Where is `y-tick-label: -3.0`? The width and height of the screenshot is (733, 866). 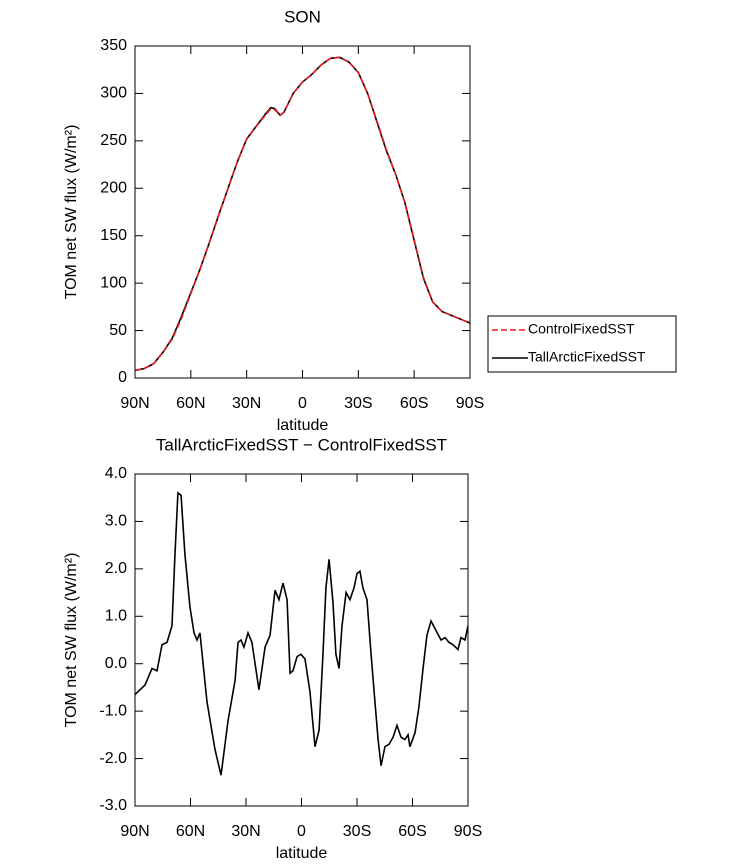 y-tick-label: -3.0 is located at coordinates (113, 805).